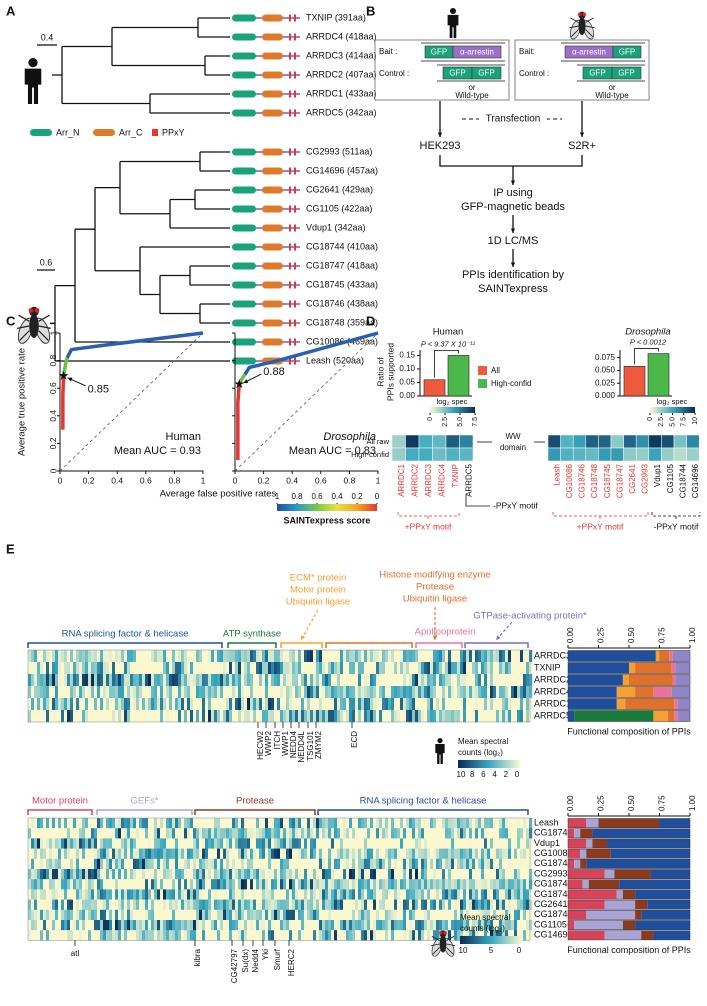  Describe the element at coordinates (601, 803) in the screenshot. I see `x-tick-label: 0.25` at that location.